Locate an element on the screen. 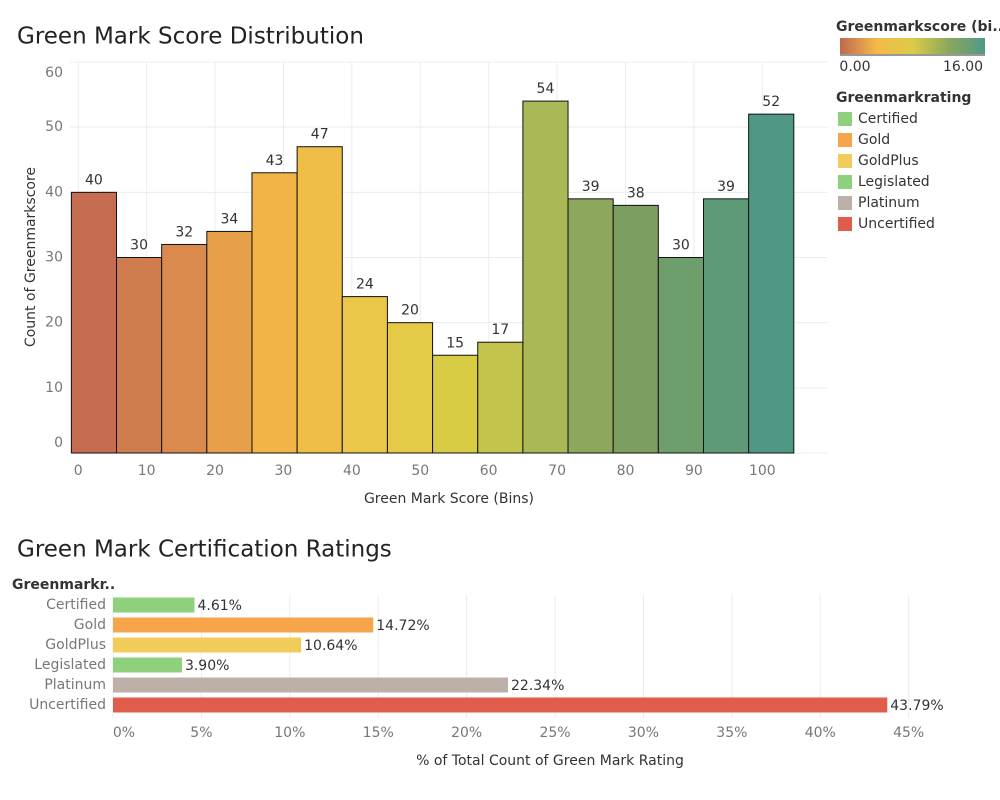 The height and width of the screenshot is (800, 1000). x-tick-label: 50 is located at coordinates (420, 471).